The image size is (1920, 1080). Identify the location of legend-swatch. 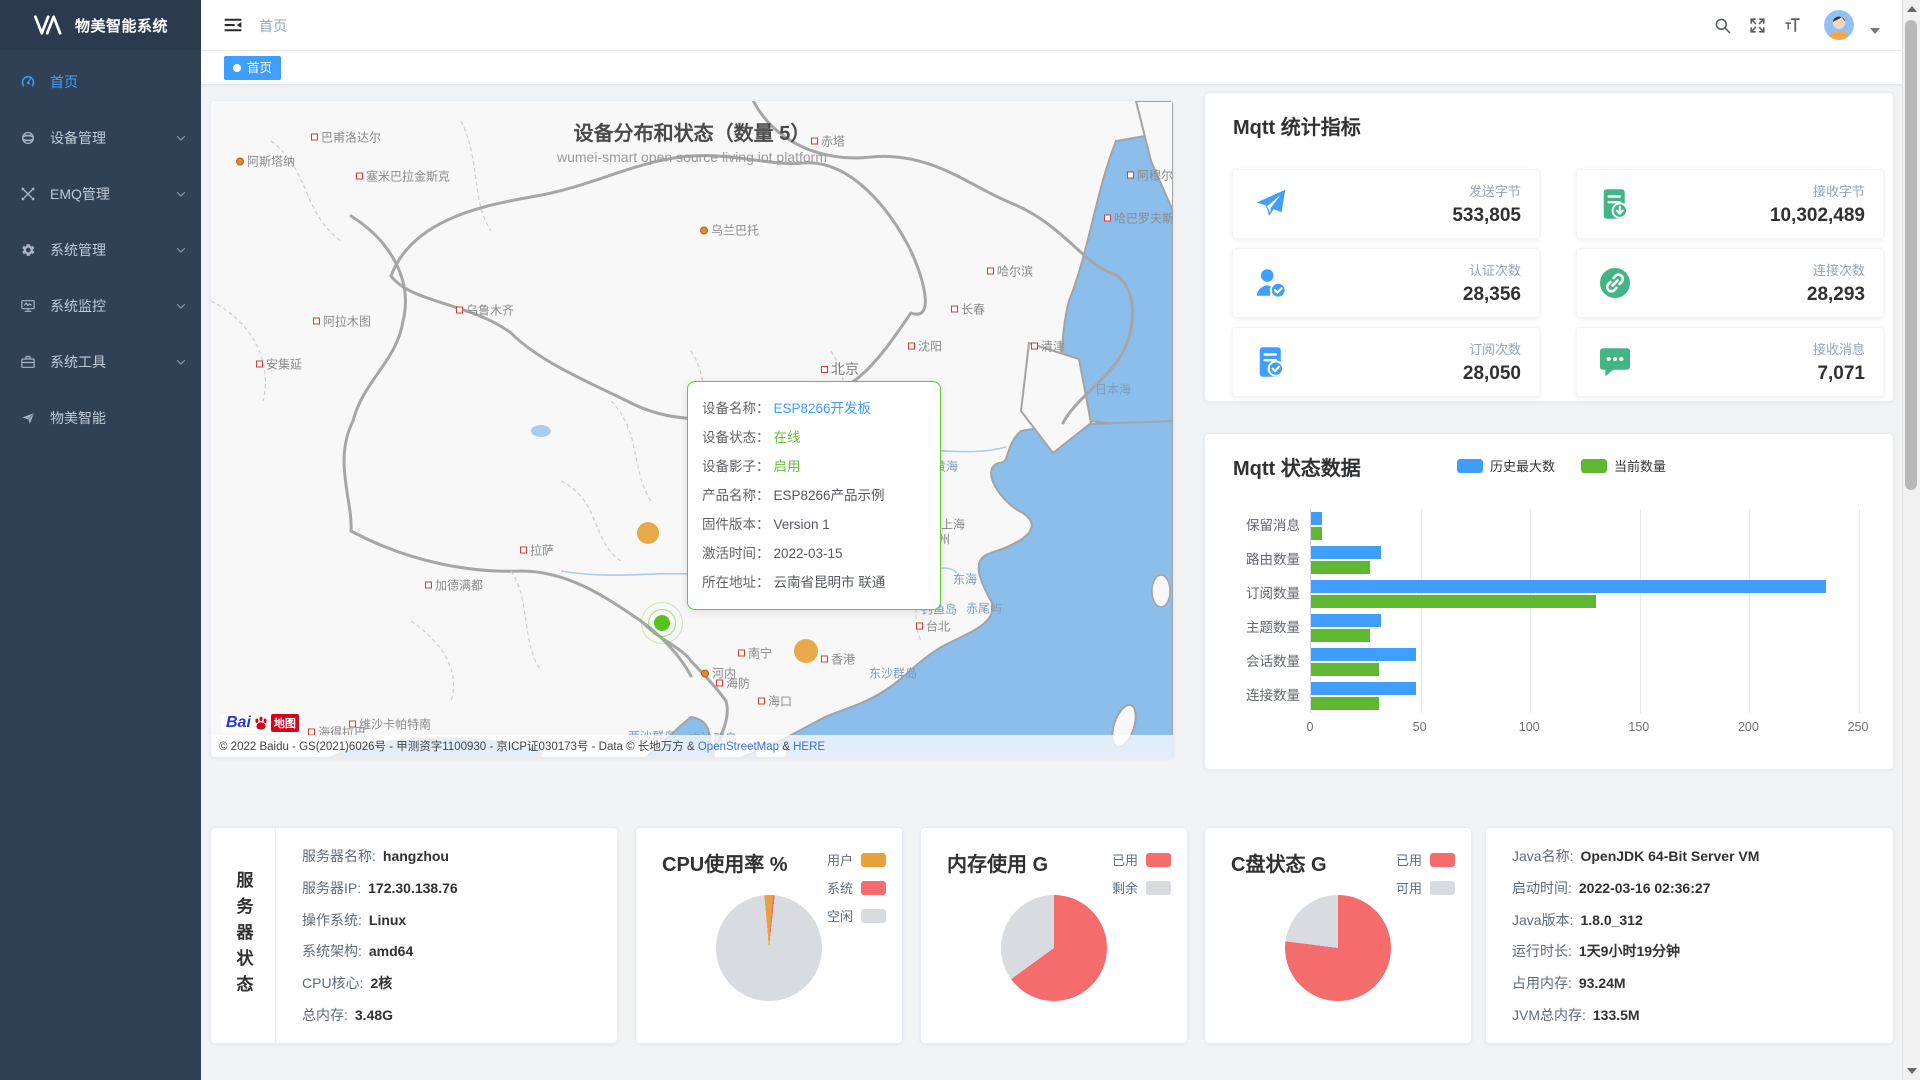
(1442, 859).